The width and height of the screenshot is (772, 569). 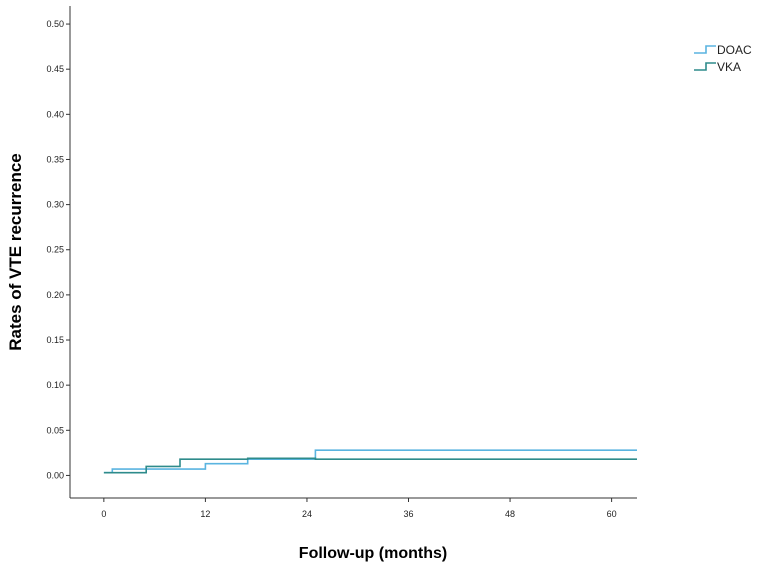 I want to click on x-tick-label: 0, so click(x=103, y=514).